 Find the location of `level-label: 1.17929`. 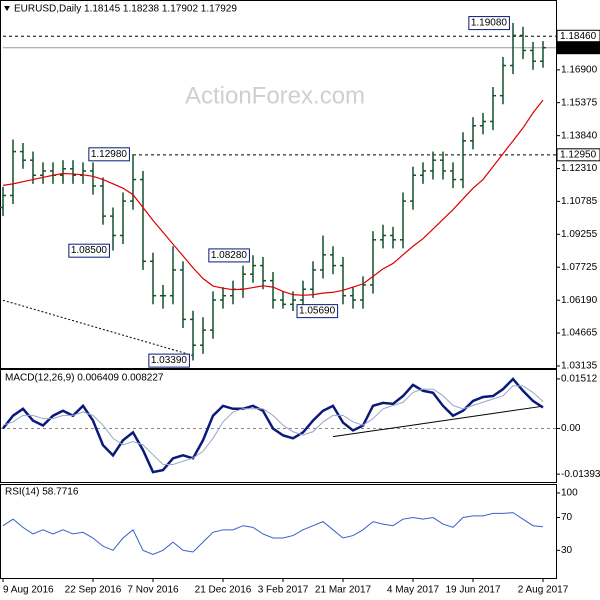

level-label: 1.17929 is located at coordinates (578, 47).